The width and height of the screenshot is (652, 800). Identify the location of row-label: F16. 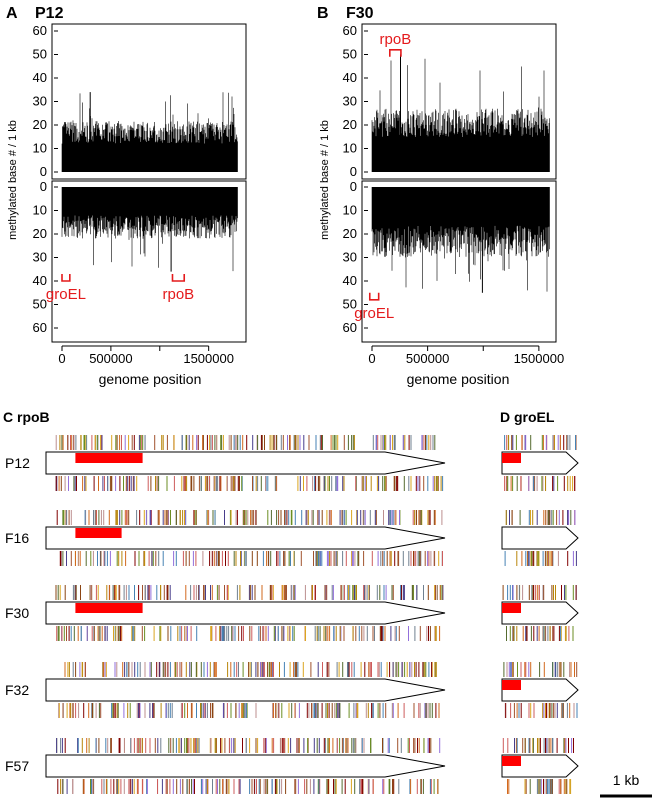
(17, 538).